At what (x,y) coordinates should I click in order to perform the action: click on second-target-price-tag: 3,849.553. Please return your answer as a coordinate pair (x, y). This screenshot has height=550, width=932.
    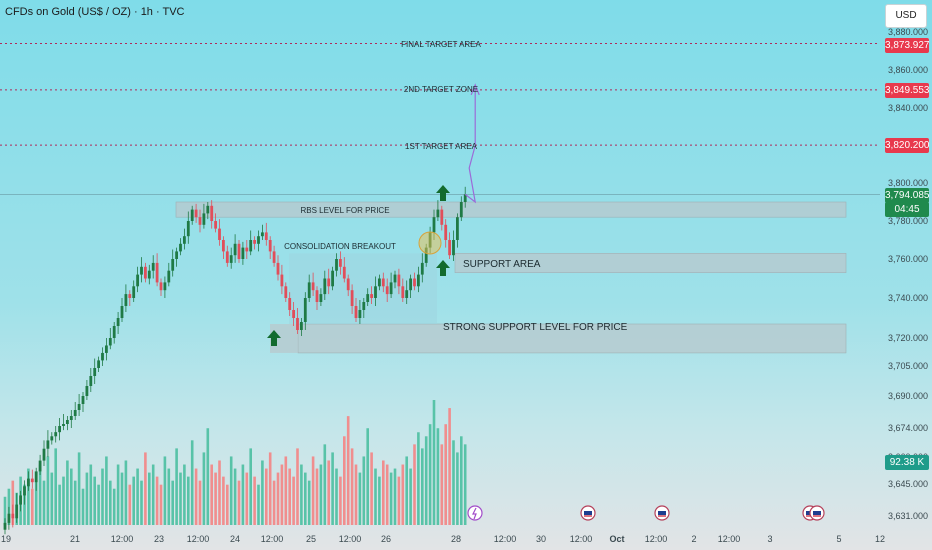
    Looking at the image, I should click on (907, 90).